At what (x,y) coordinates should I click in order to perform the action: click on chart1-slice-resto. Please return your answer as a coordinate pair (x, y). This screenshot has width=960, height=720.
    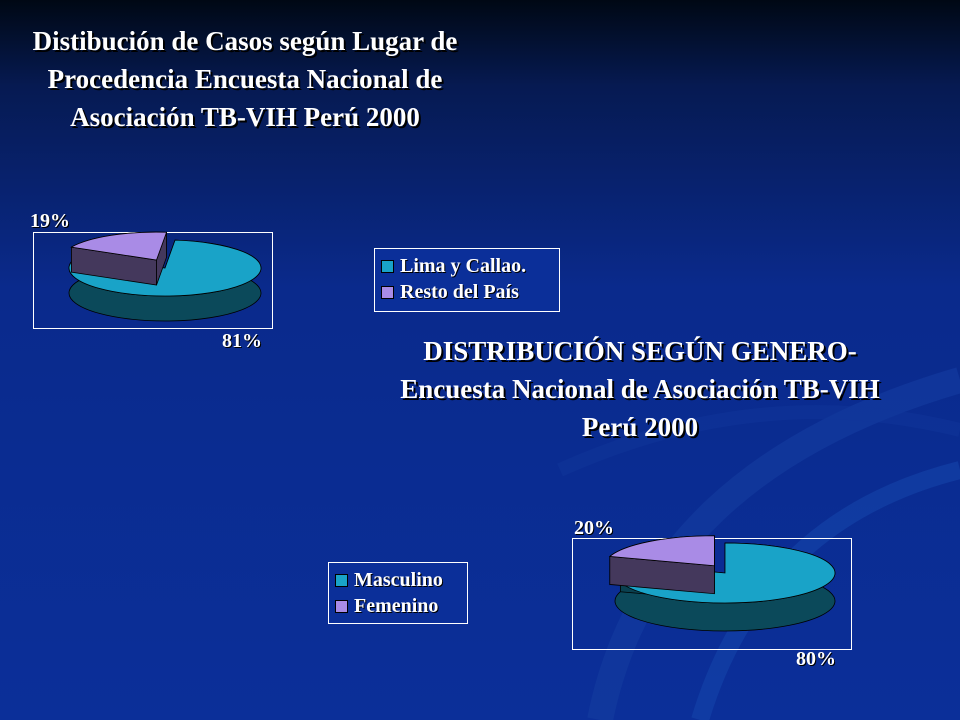
    Looking at the image, I should click on (119, 258).